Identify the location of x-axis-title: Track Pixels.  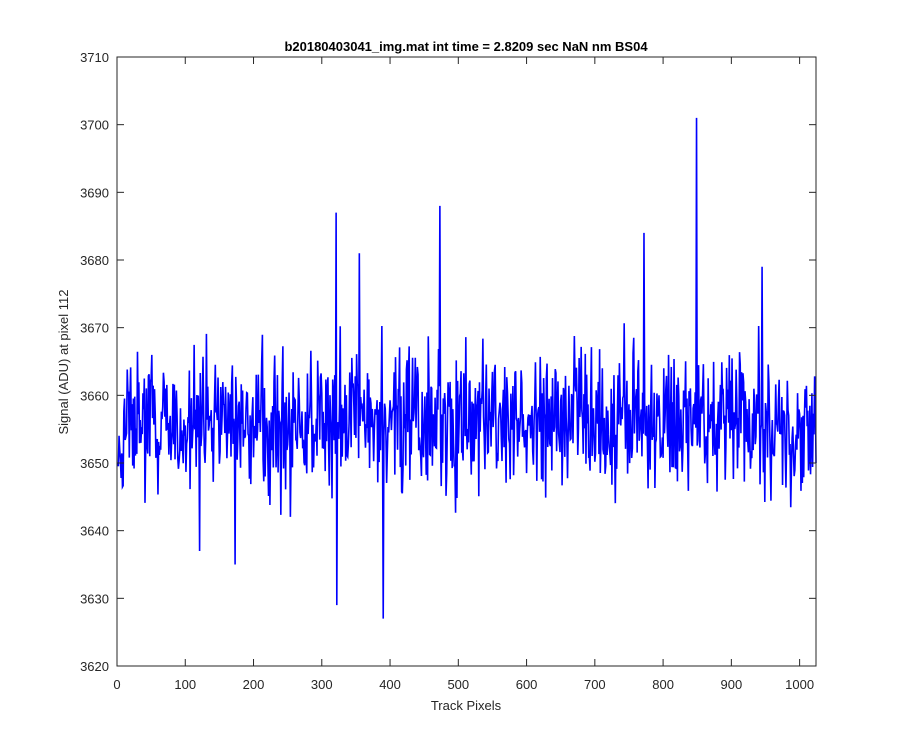
(466, 705).